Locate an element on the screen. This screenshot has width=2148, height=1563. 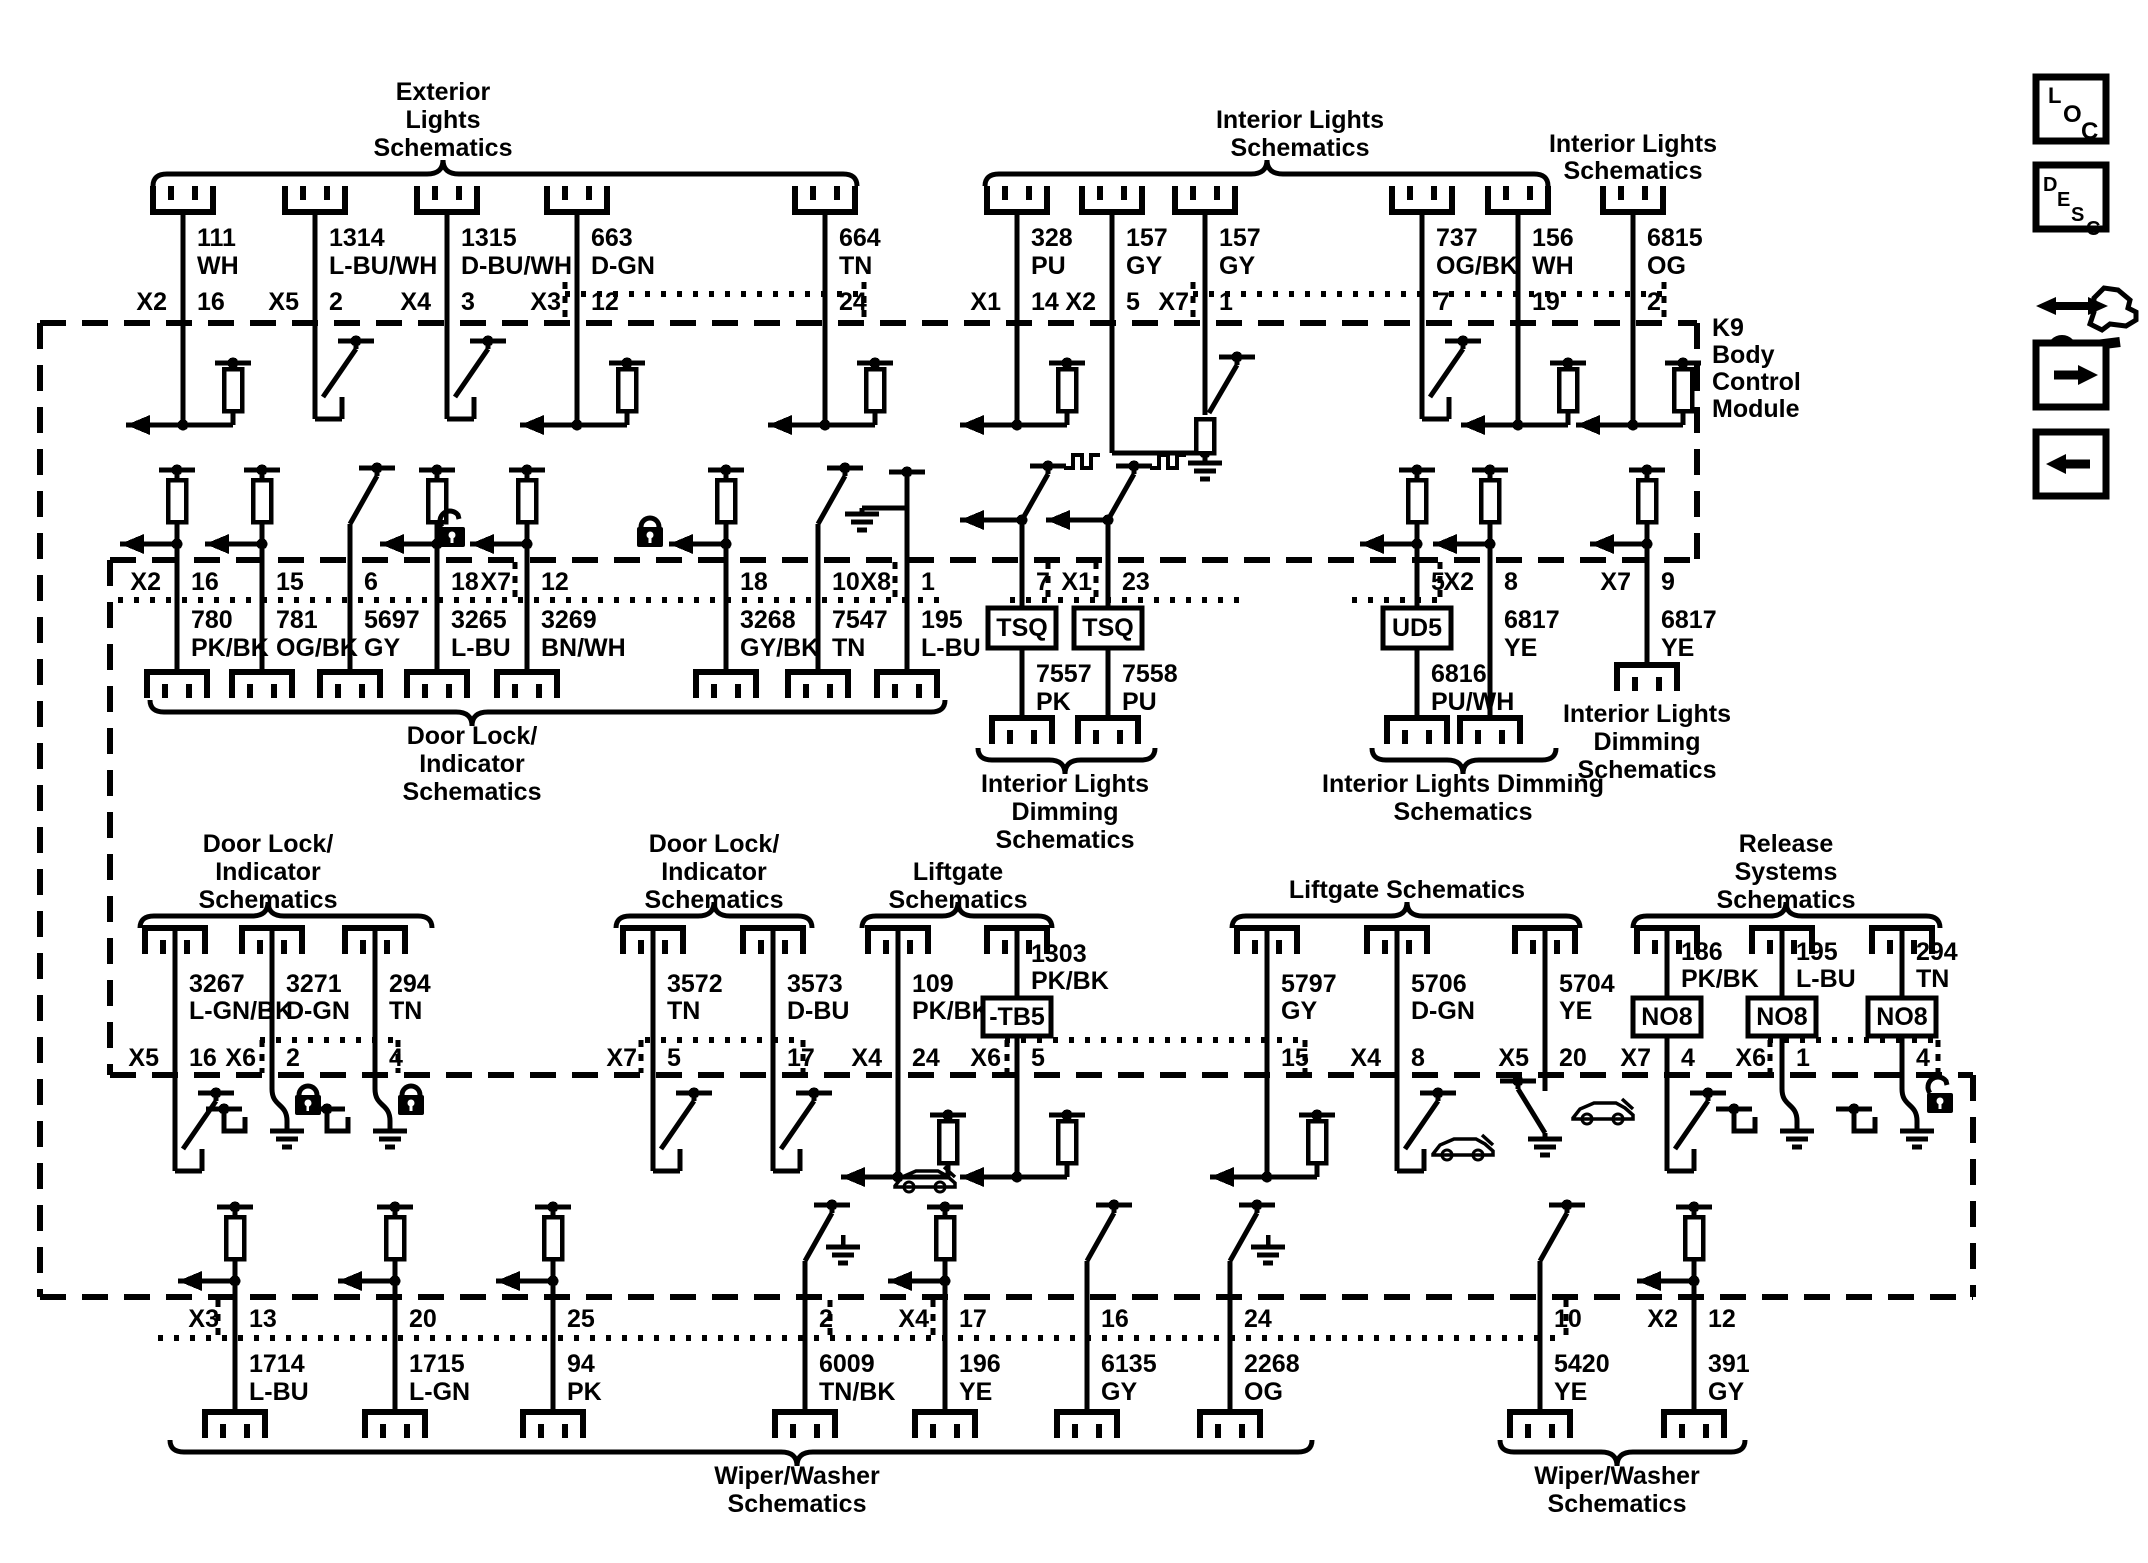
schematic-group-title: Exterior is located at coordinates (443, 92).